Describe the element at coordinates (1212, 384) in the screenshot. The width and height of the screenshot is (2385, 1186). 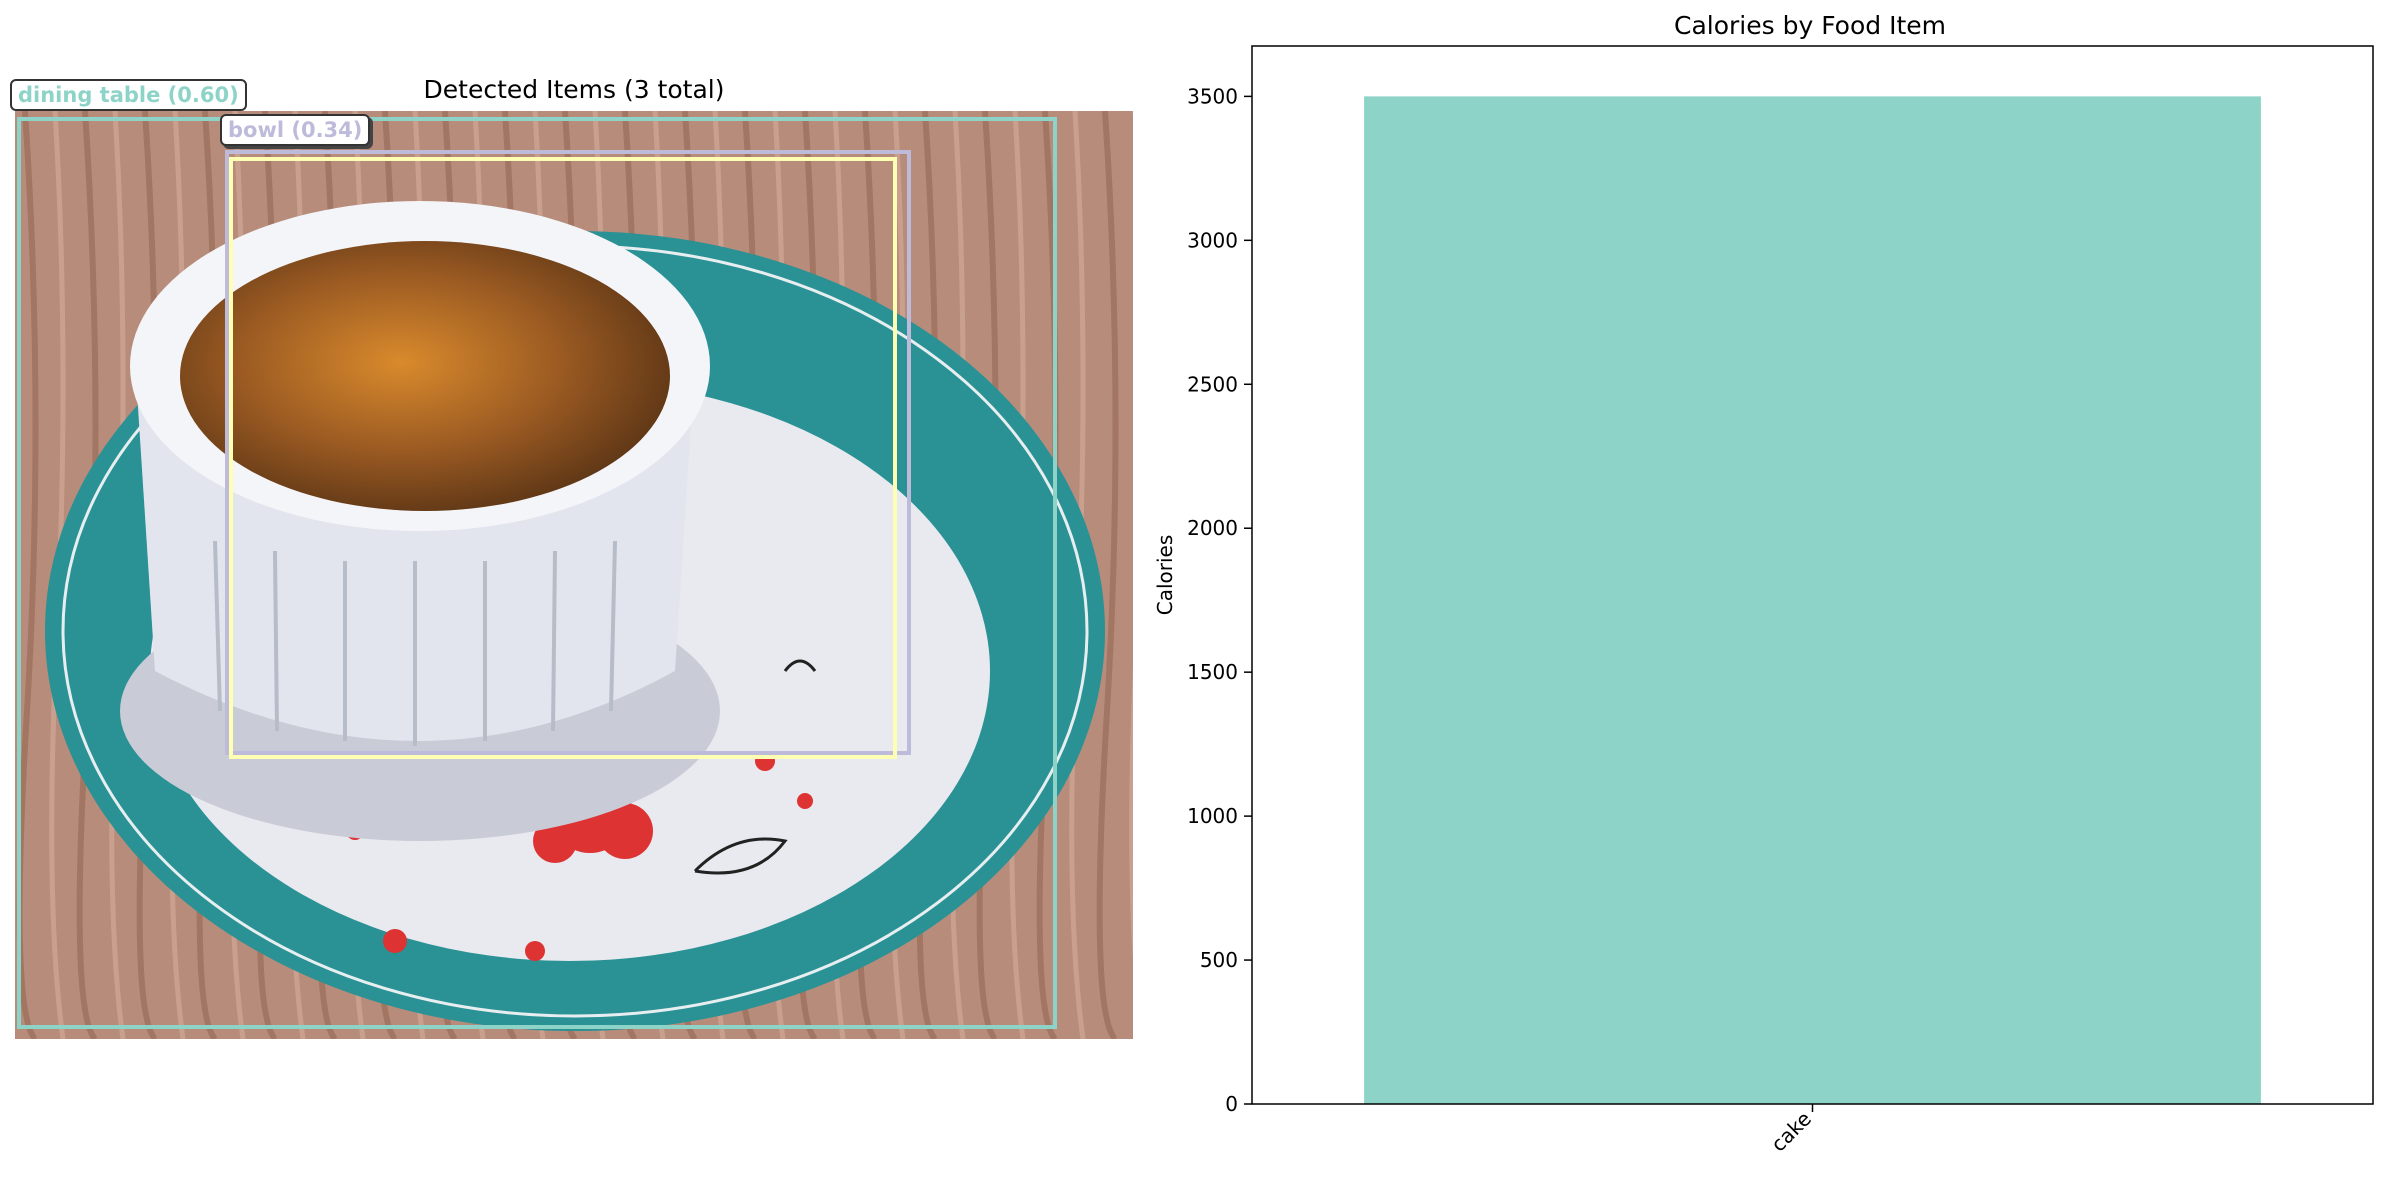
I see `y-tick-label-2500: 2500` at that location.